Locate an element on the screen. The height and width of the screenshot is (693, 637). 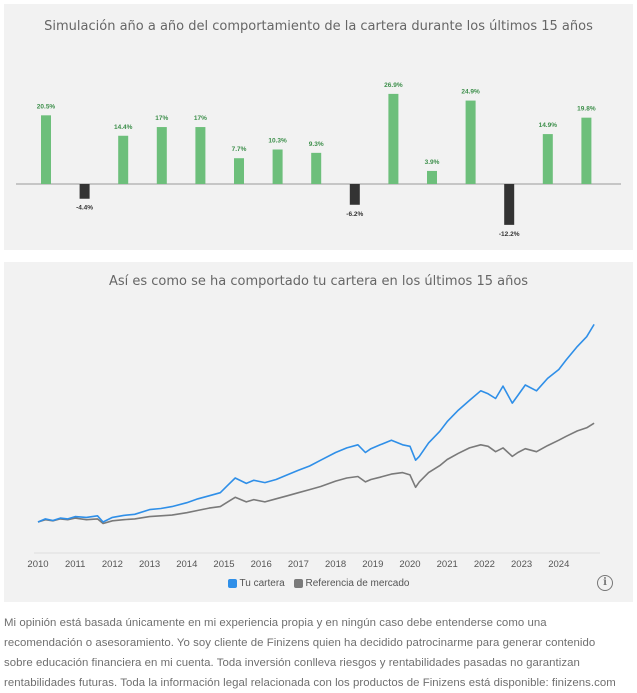
bar-value-label: -4.4% is located at coordinates (84, 208).